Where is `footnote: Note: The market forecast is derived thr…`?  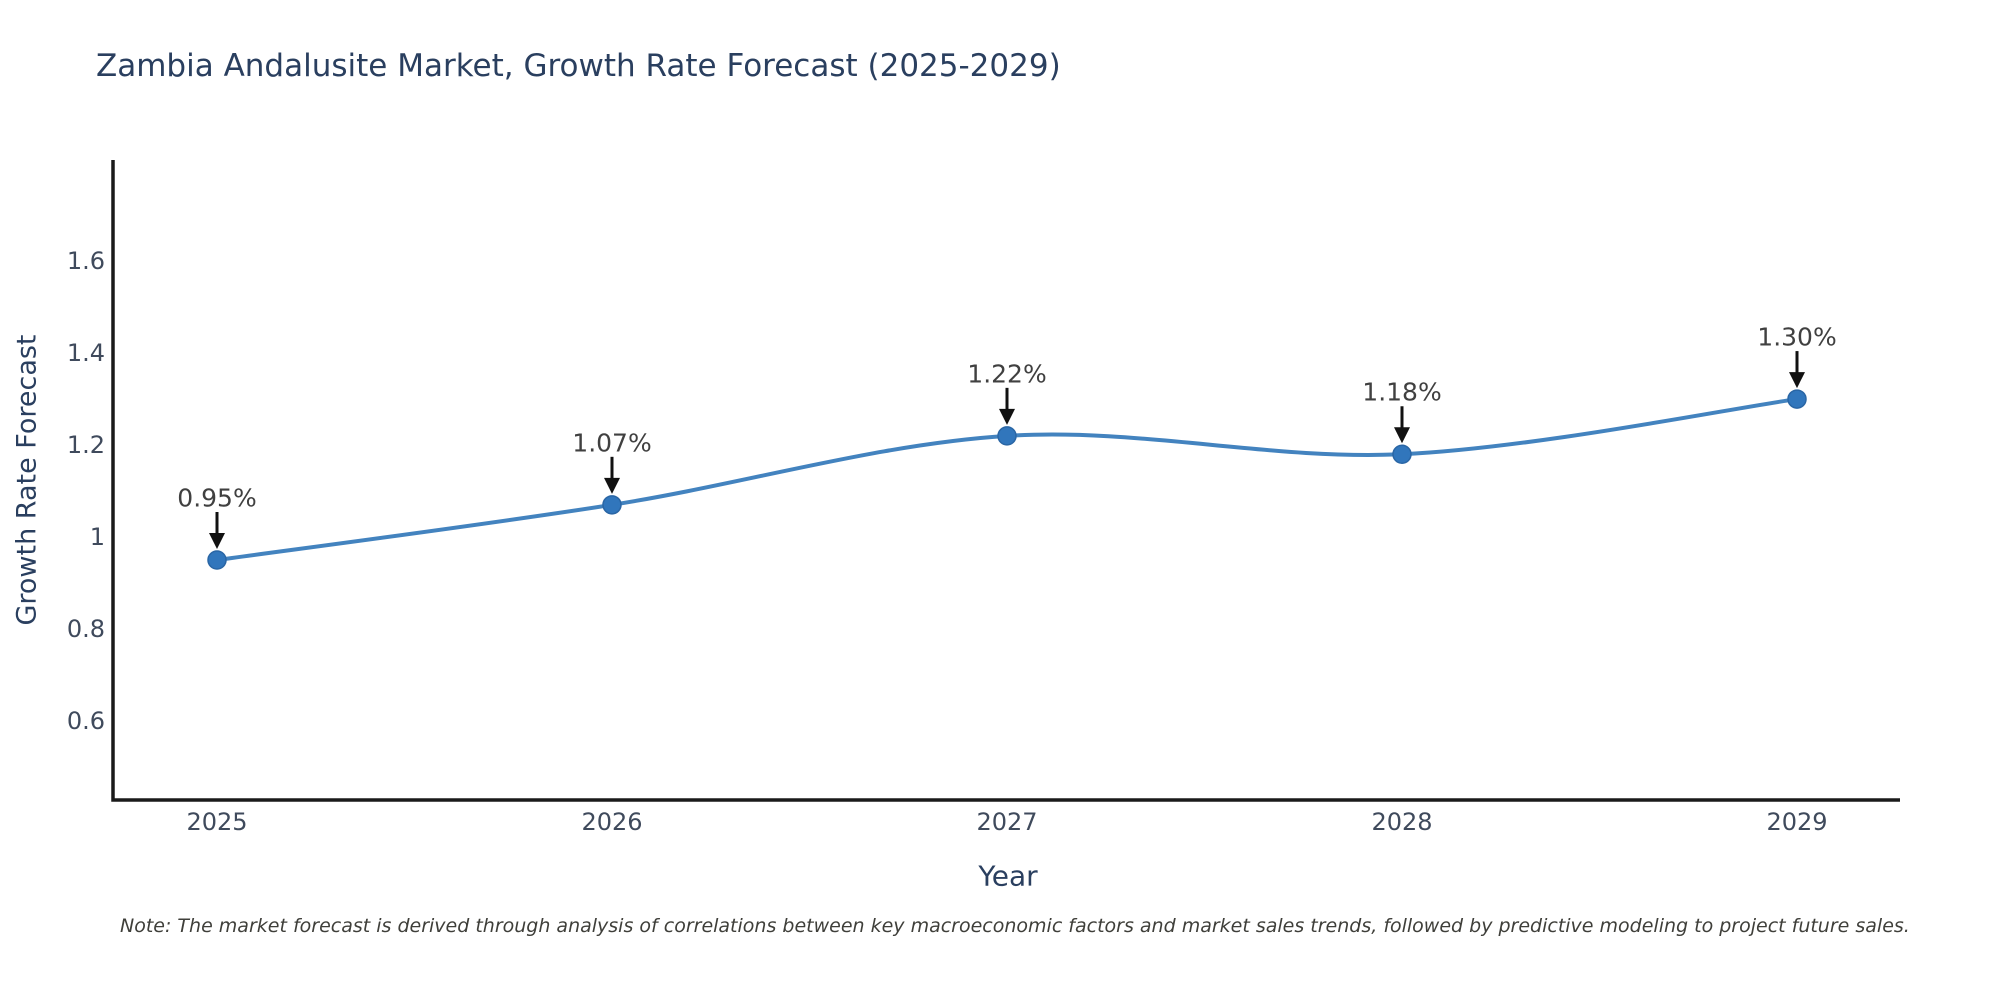 footnote: Note: The market forecast is derived thr… is located at coordinates (1015, 926).